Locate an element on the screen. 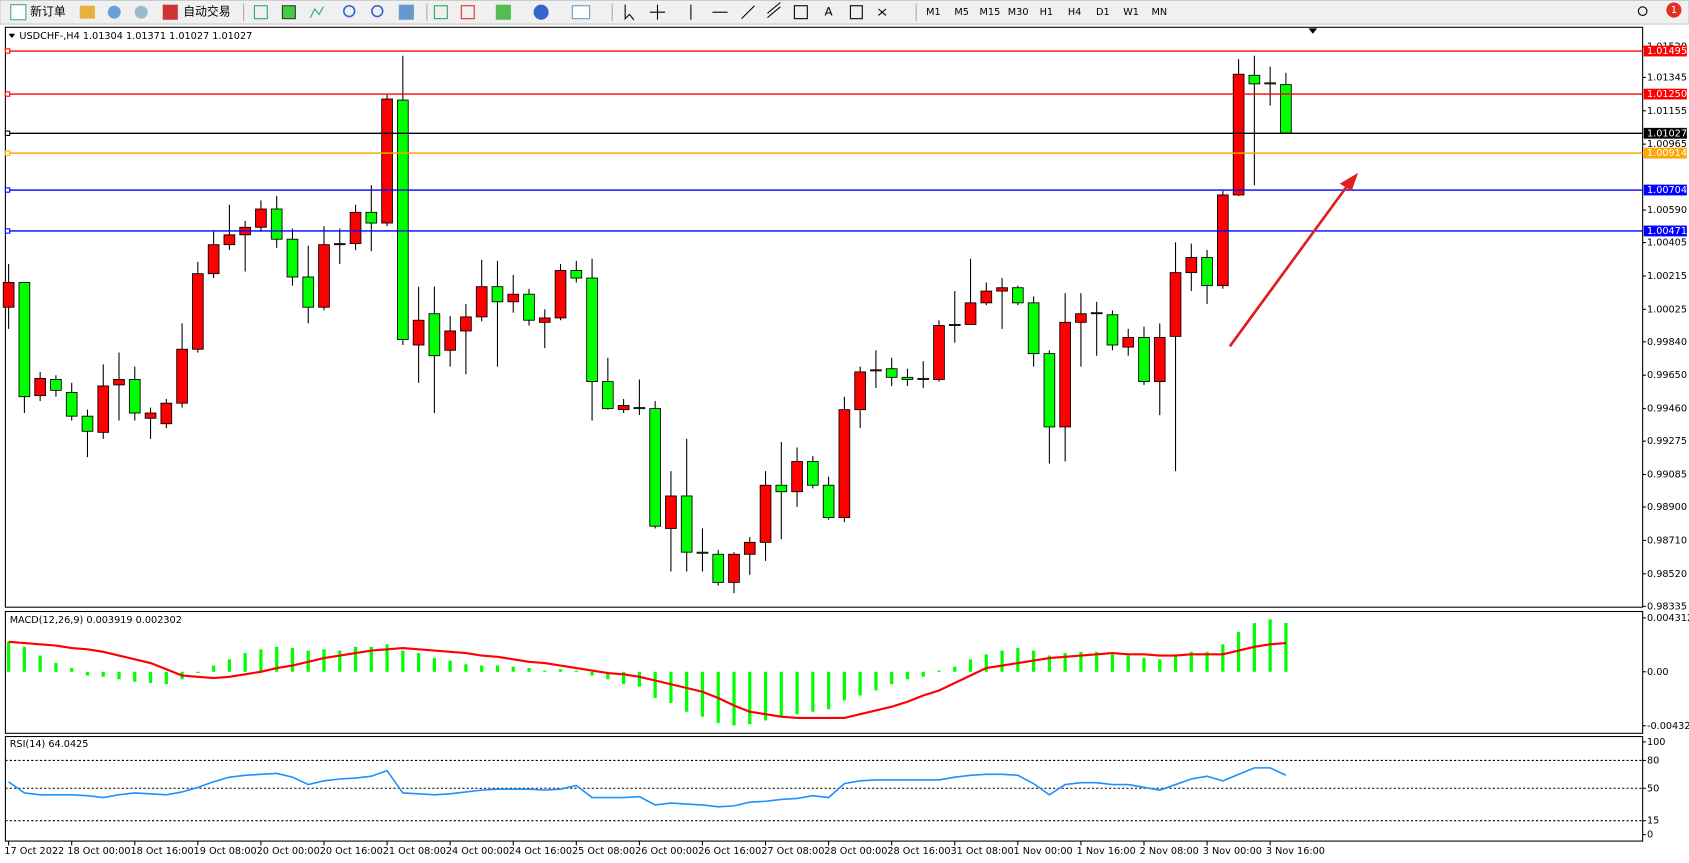 Image resolution: width=1689 pixels, height=863 pixels. timeframe-button: W1 is located at coordinates (1131, 12).